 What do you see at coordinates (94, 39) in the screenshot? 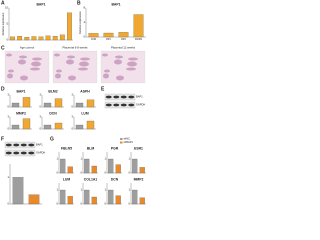
I see `x-tick-label: CON` at bounding box center [94, 39].